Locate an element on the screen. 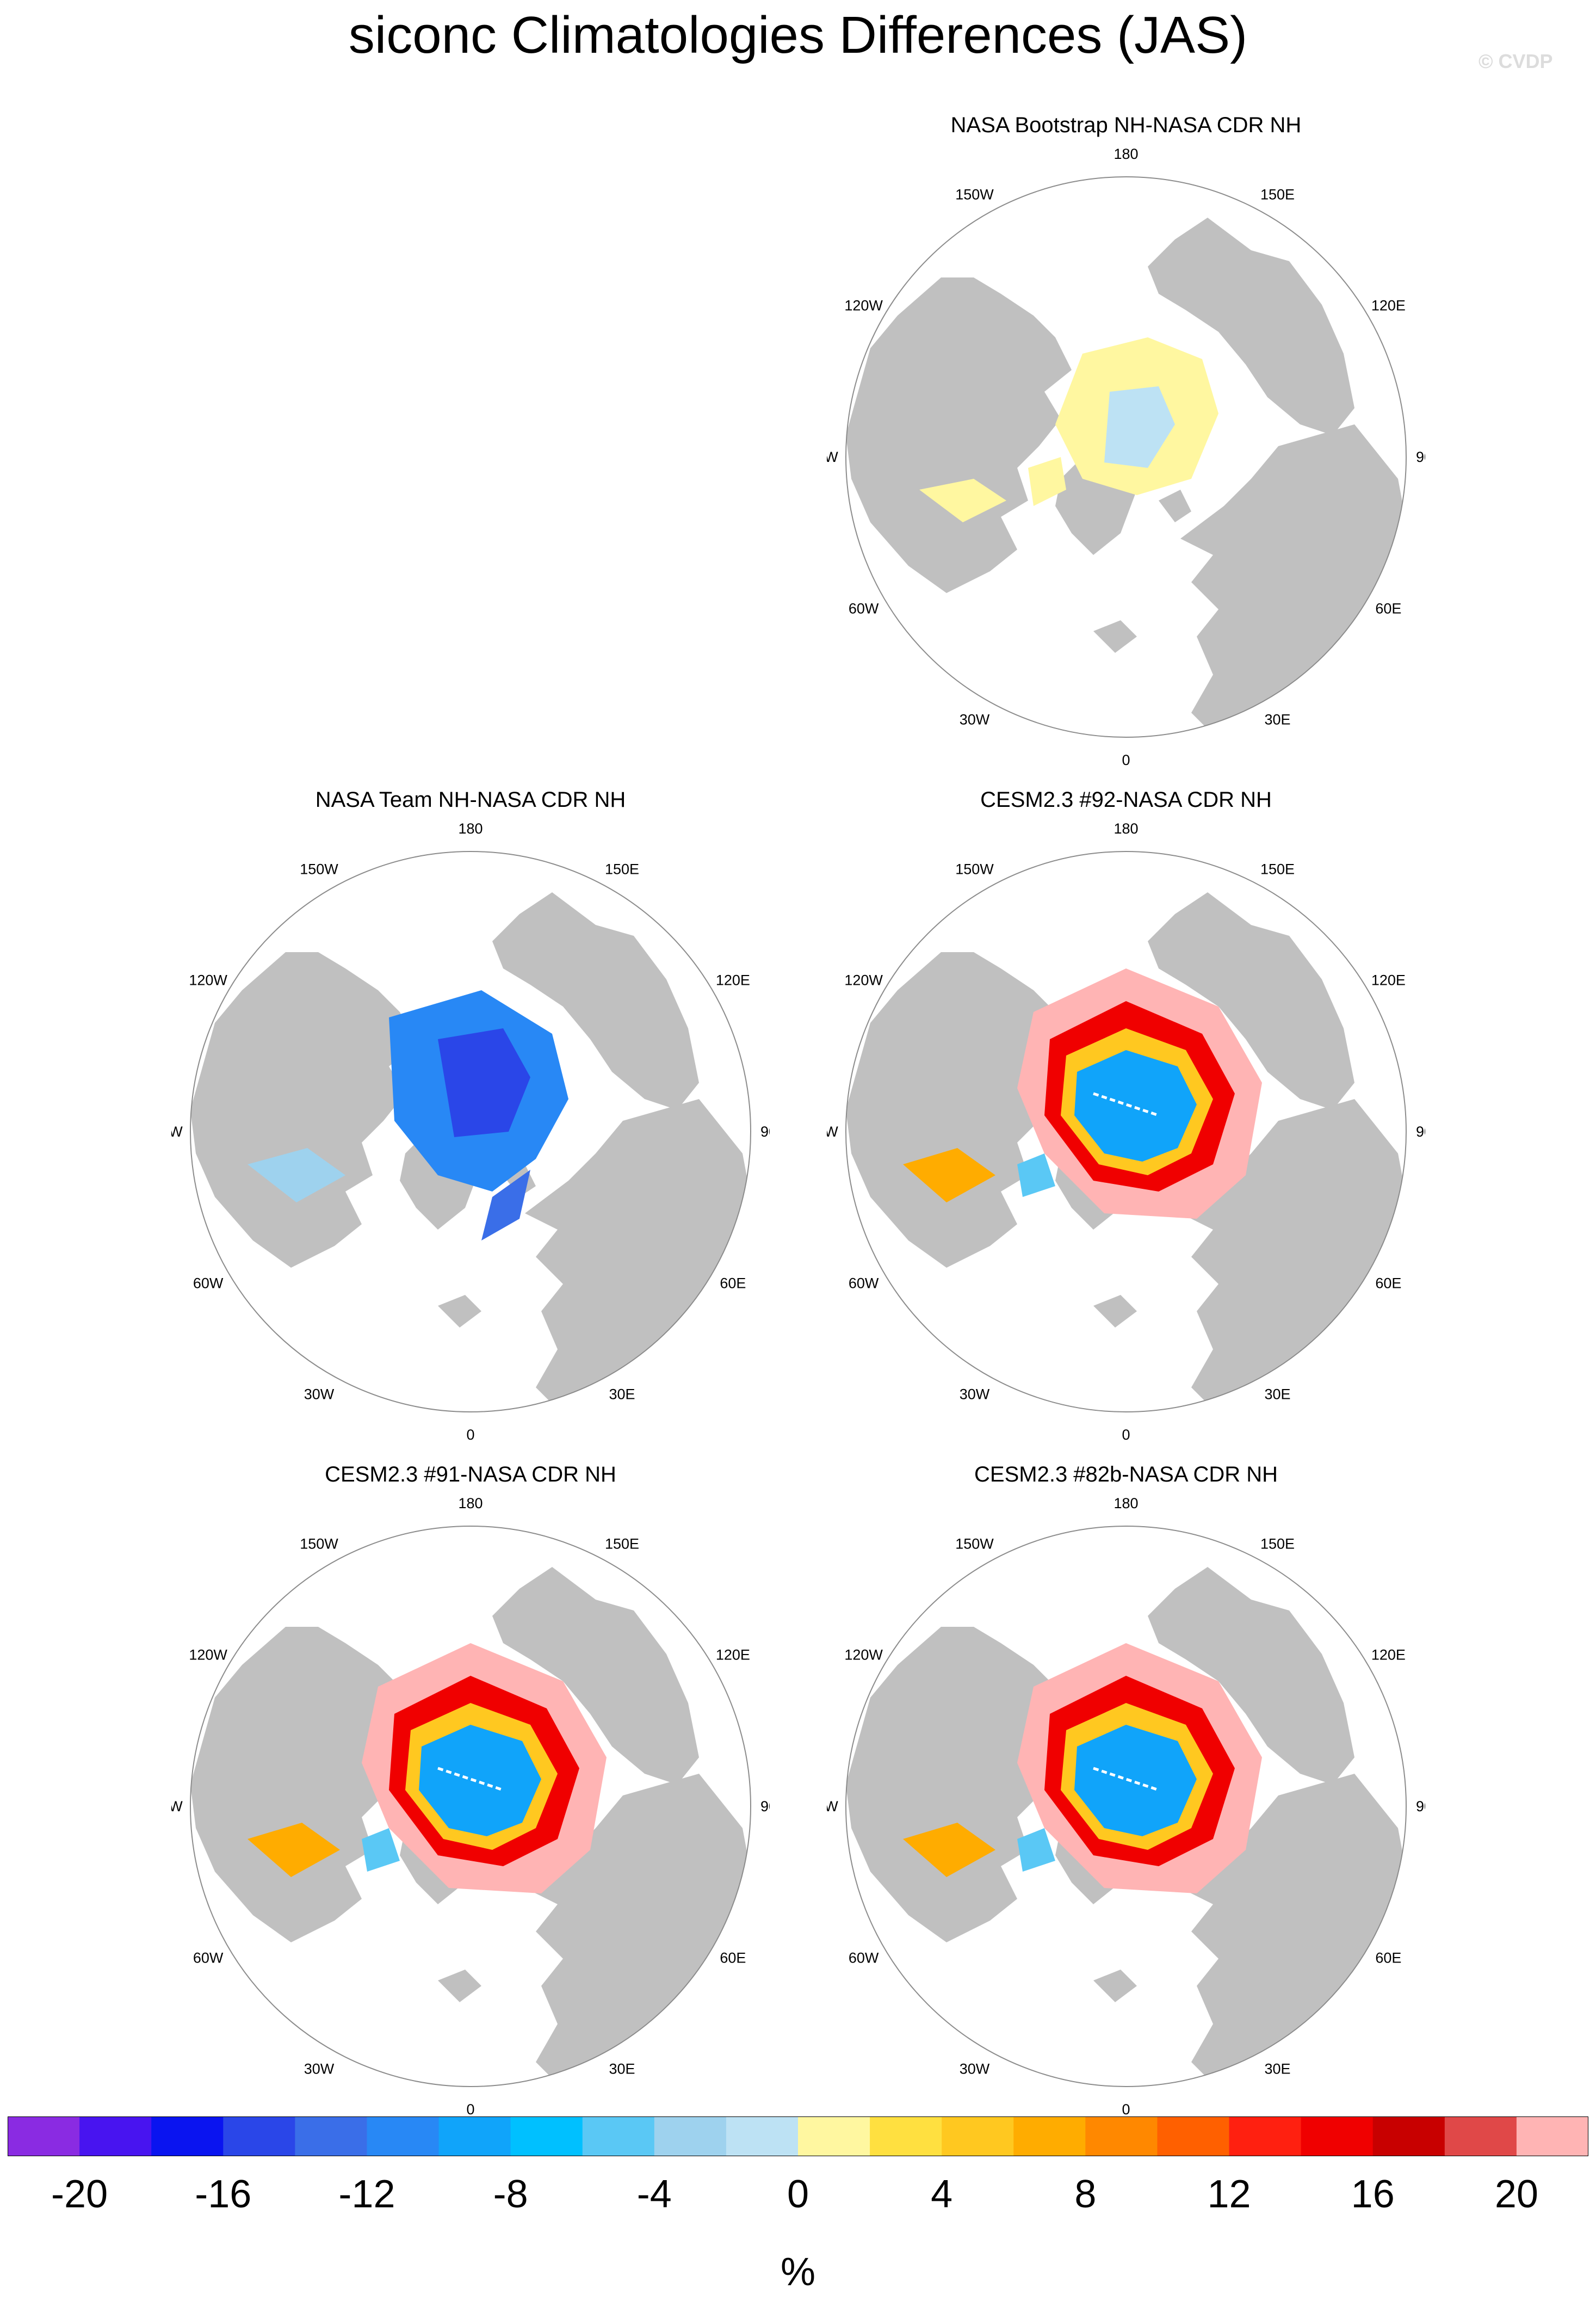  colorbar-tick-label: 12 is located at coordinates (1229, 2194).